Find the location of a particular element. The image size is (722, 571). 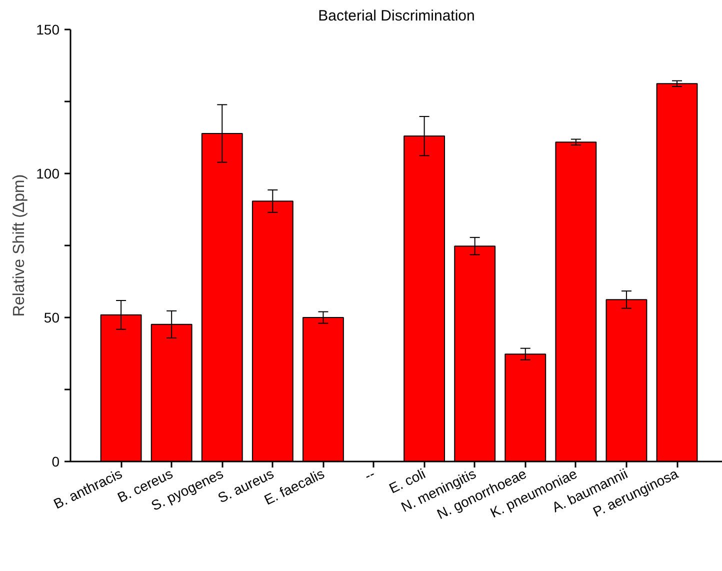

y-tick-label: 50 is located at coordinates (52, 318).